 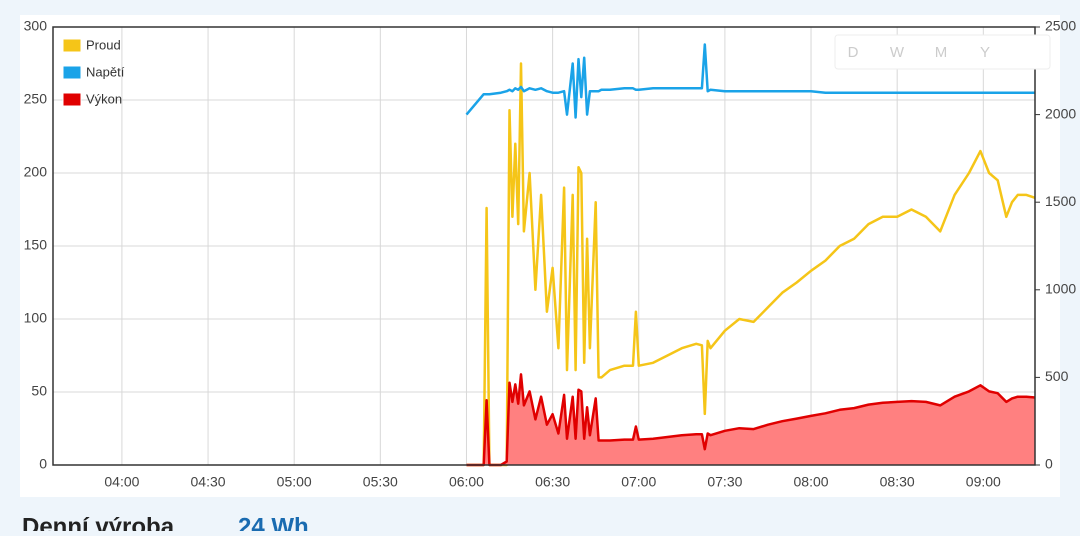 I want to click on x-tick-label: 05:00, so click(x=294, y=482).